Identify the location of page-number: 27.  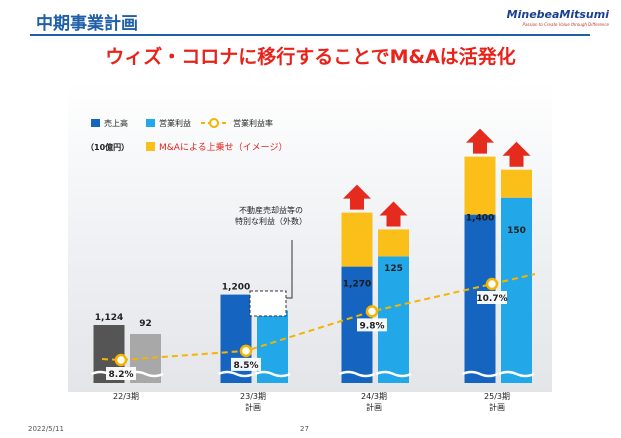
(304, 429).